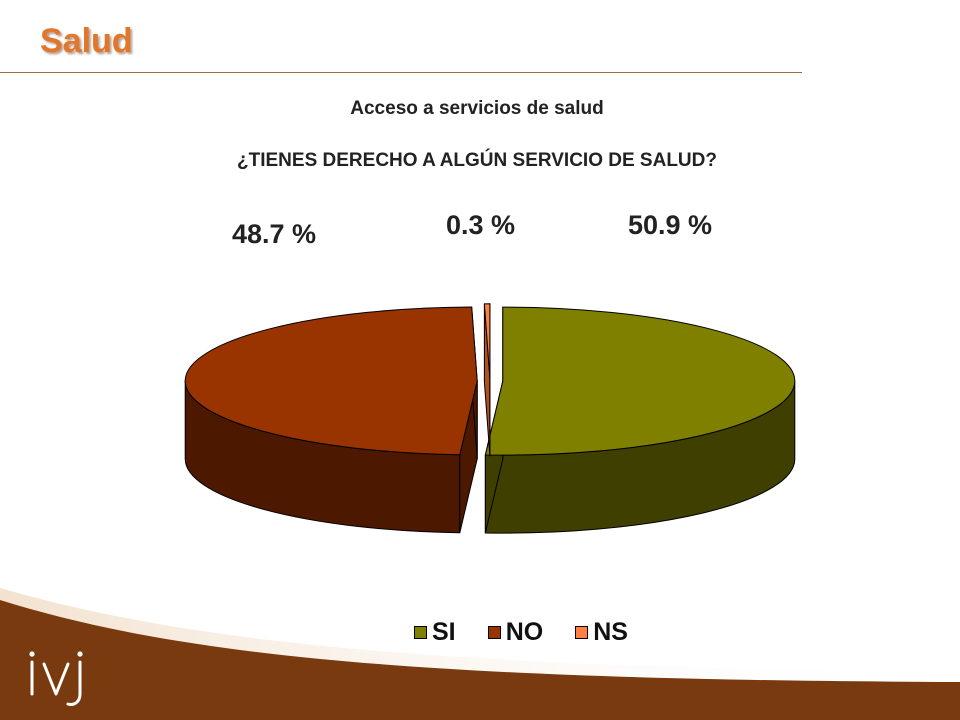  Describe the element at coordinates (274, 234) in the screenshot. I see `data-label-no: 48.7 %` at that location.